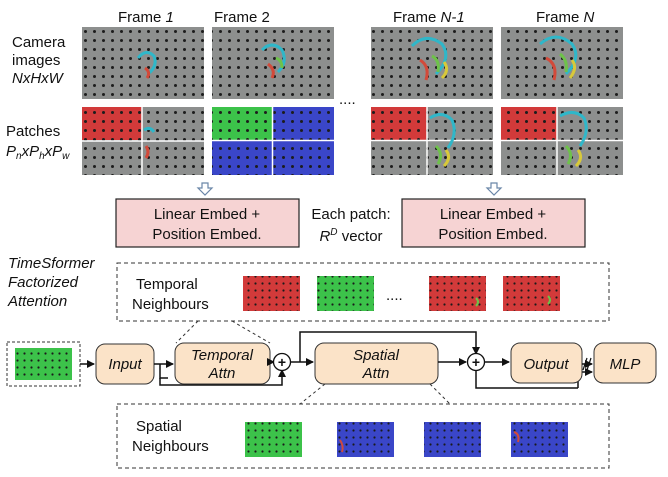  I want to click on camera-image-frame-n, so click(562, 63).